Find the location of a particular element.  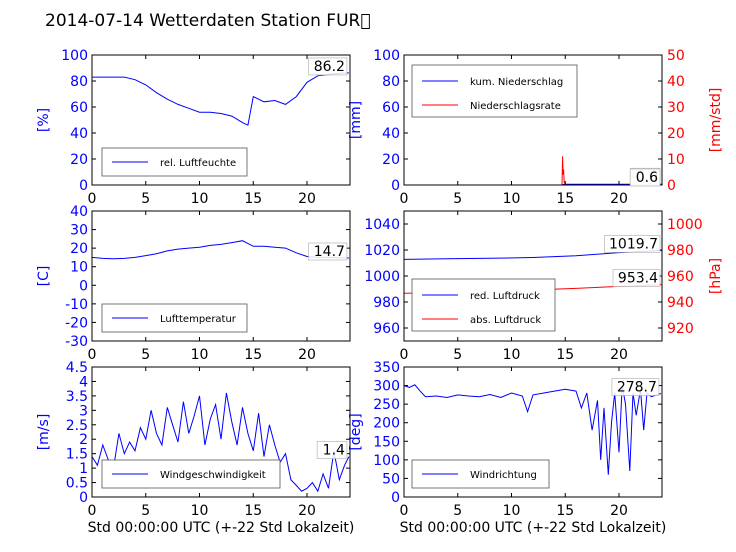

value-annotation: 278.7 is located at coordinates (637, 387).